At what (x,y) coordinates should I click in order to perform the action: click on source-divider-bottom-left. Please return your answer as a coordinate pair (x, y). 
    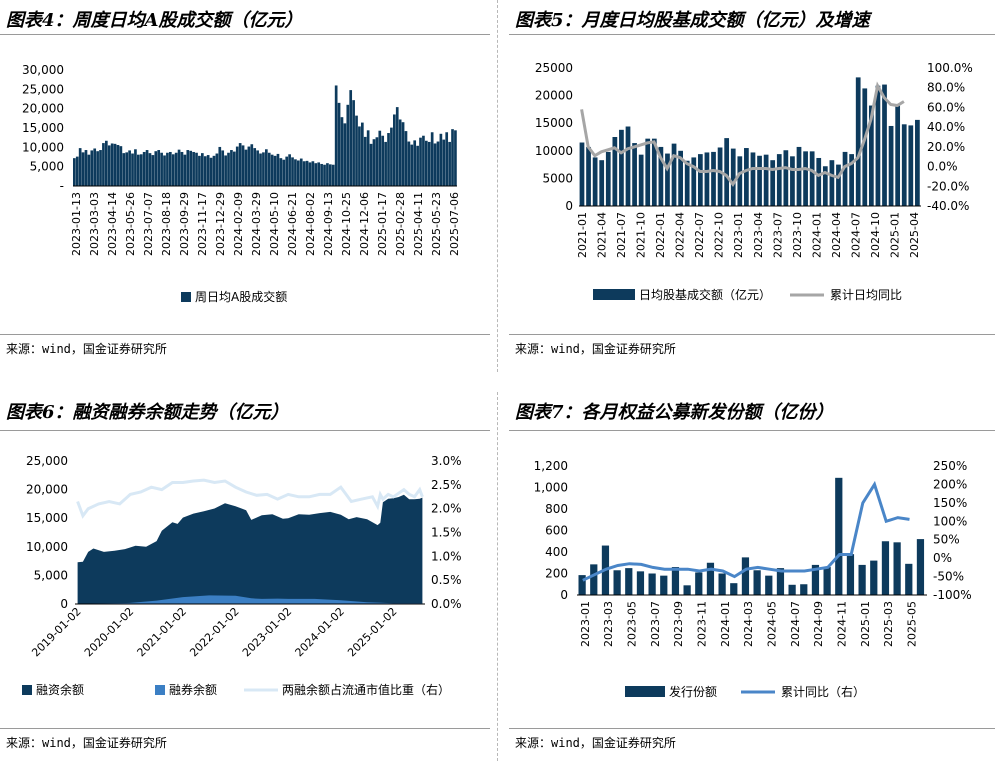
    Looking at the image, I should click on (245, 728).